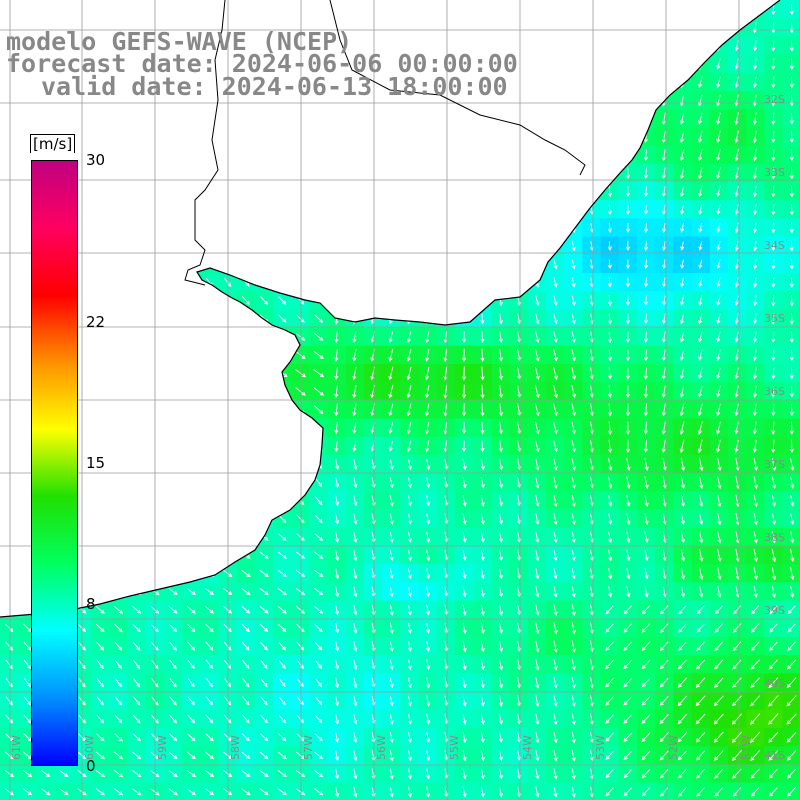  What do you see at coordinates (381, 747) in the screenshot?
I see `longitude-labels: 61W 60W 59W 58W 57W 56W 55W 54W 53W 52W 51W` at bounding box center [381, 747].